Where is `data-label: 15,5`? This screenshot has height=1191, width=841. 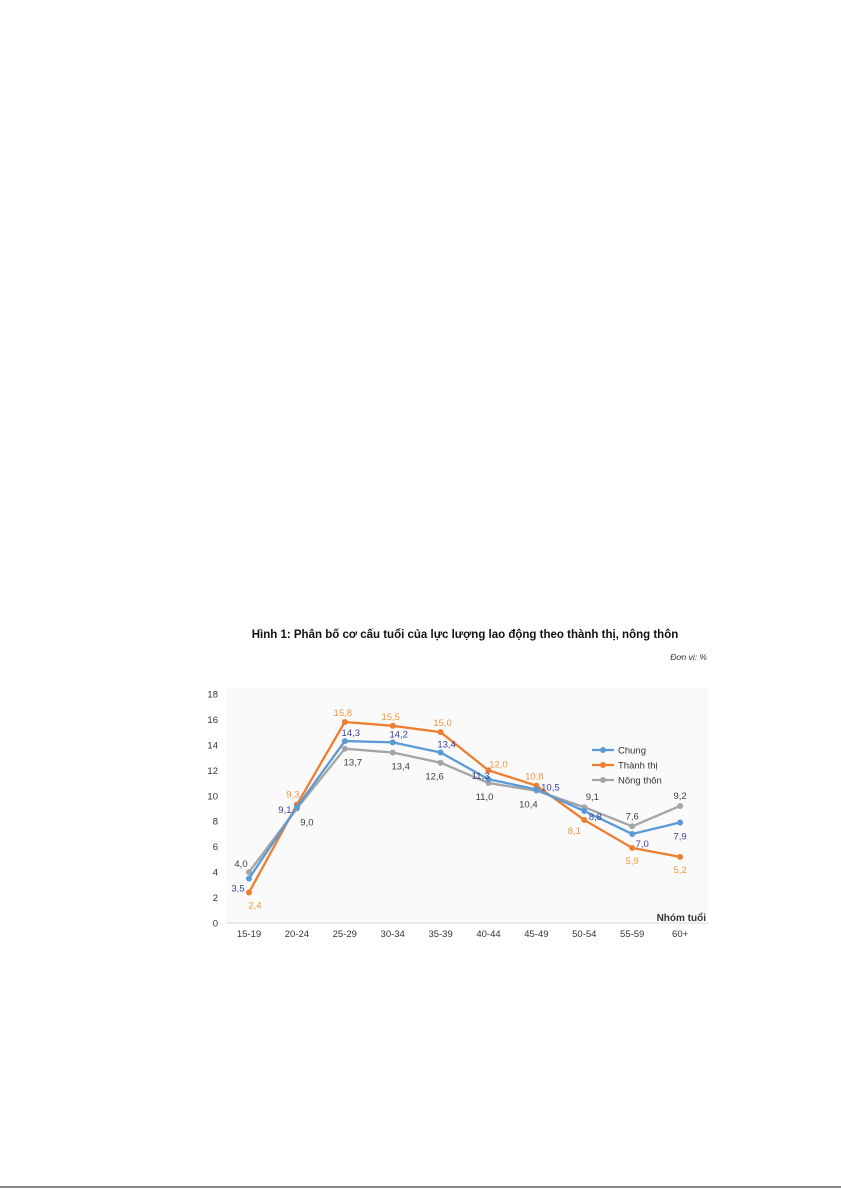
data-label: 15,5 is located at coordinates (390, 717).